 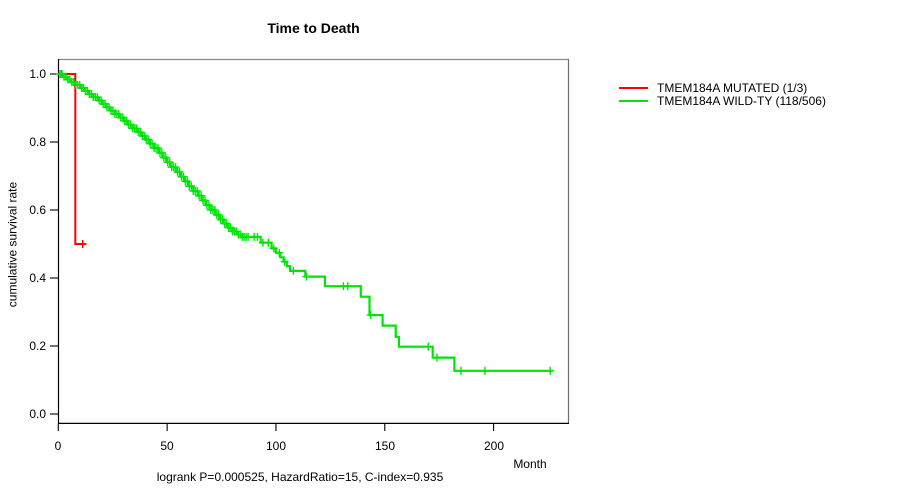 What do you see at coordinates (741, 101) in the screenshot?
I see `legend-label-wildtype: TMEM184A WILD-TY (118/506)` at bounding box center [741, 101].